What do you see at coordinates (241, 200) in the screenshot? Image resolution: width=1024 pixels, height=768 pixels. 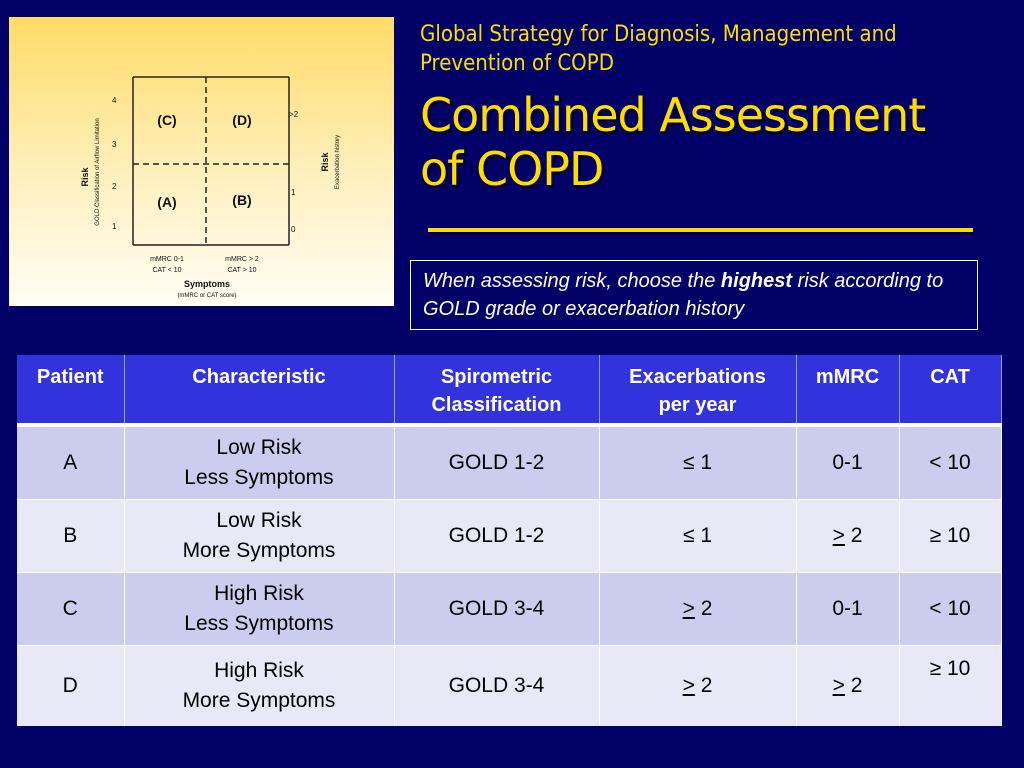 I see `quadrant-b-label: (B)` at bounding box center [241, 200].